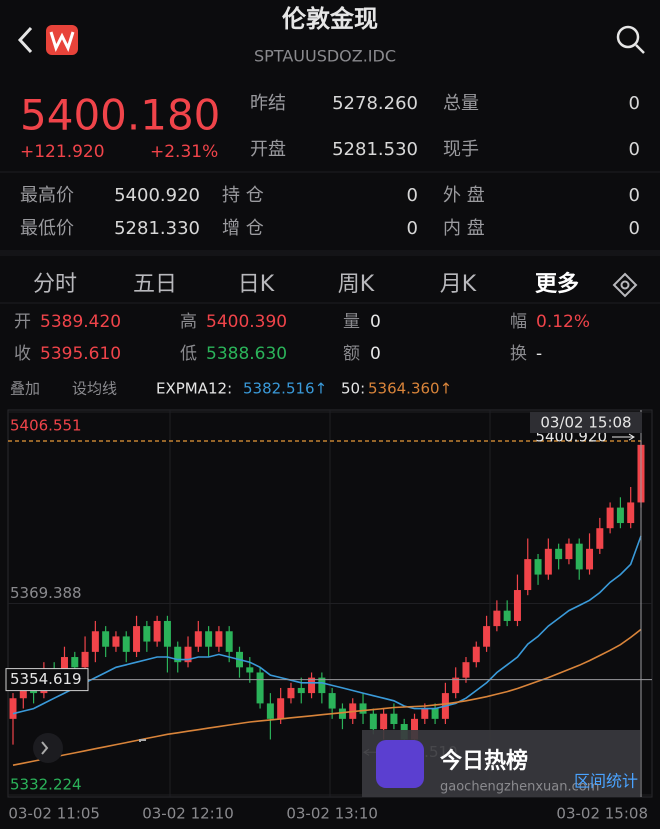 This screenshot has height=829, width=660. What do you see at coordinates (458, 284) in the screenshot?
I see `tab: 月K` at bounding box center [458, 284].